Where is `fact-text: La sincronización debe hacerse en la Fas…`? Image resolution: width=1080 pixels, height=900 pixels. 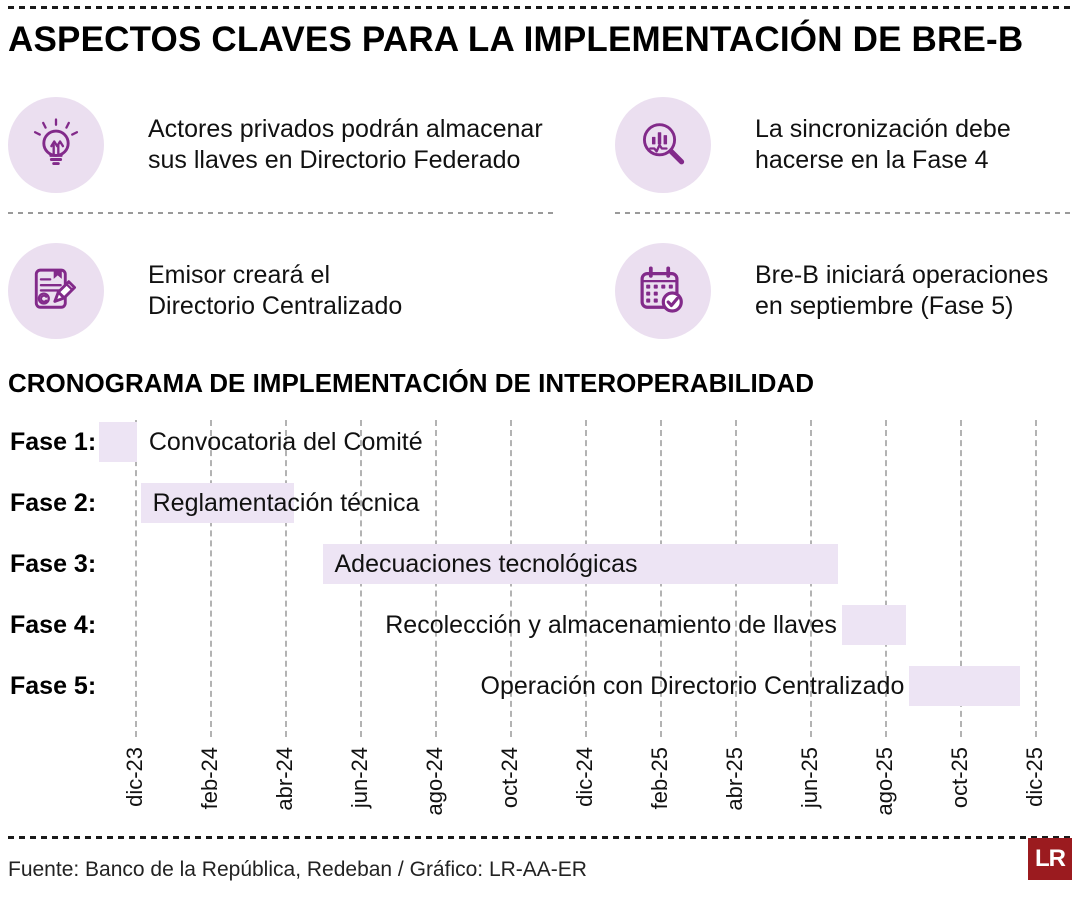
fact-text: La sincronización debe hacerse en la Fas… is located at coordinates (883, 144).